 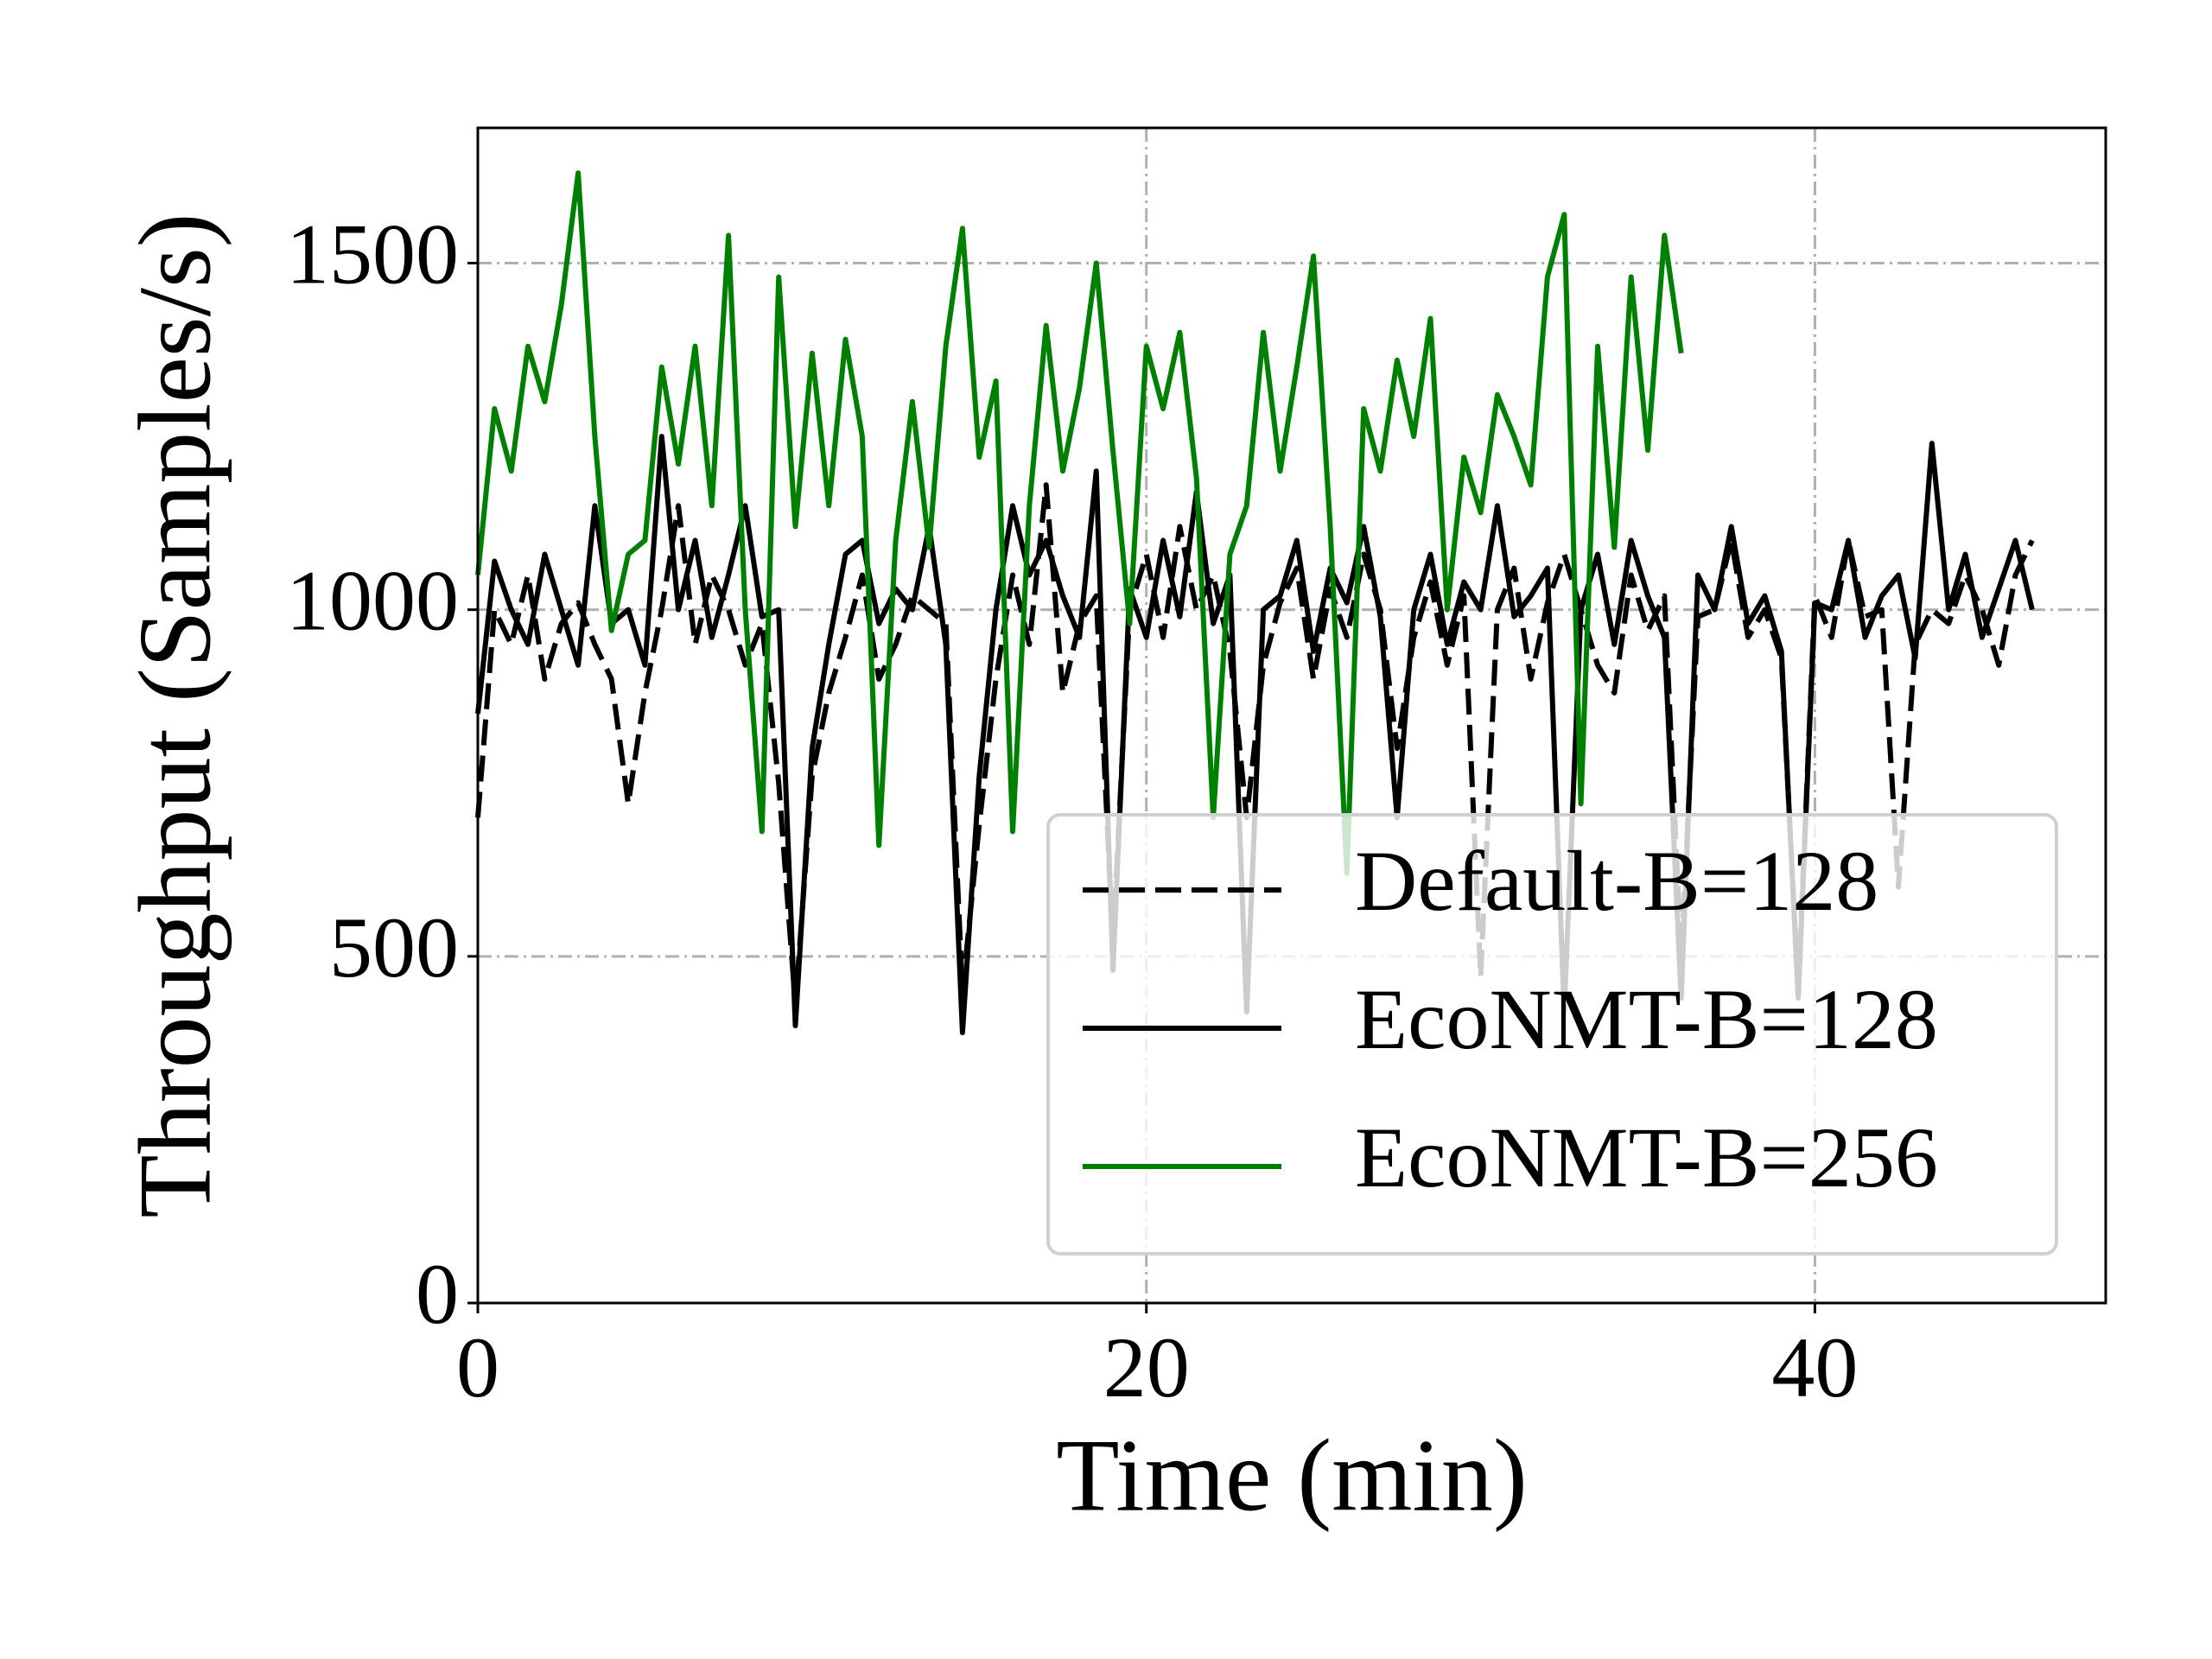 What do you see at coordinates (372, 254) in the screenshot?
I see `y-tick-label: 1500` at bounding box center [372, 254].